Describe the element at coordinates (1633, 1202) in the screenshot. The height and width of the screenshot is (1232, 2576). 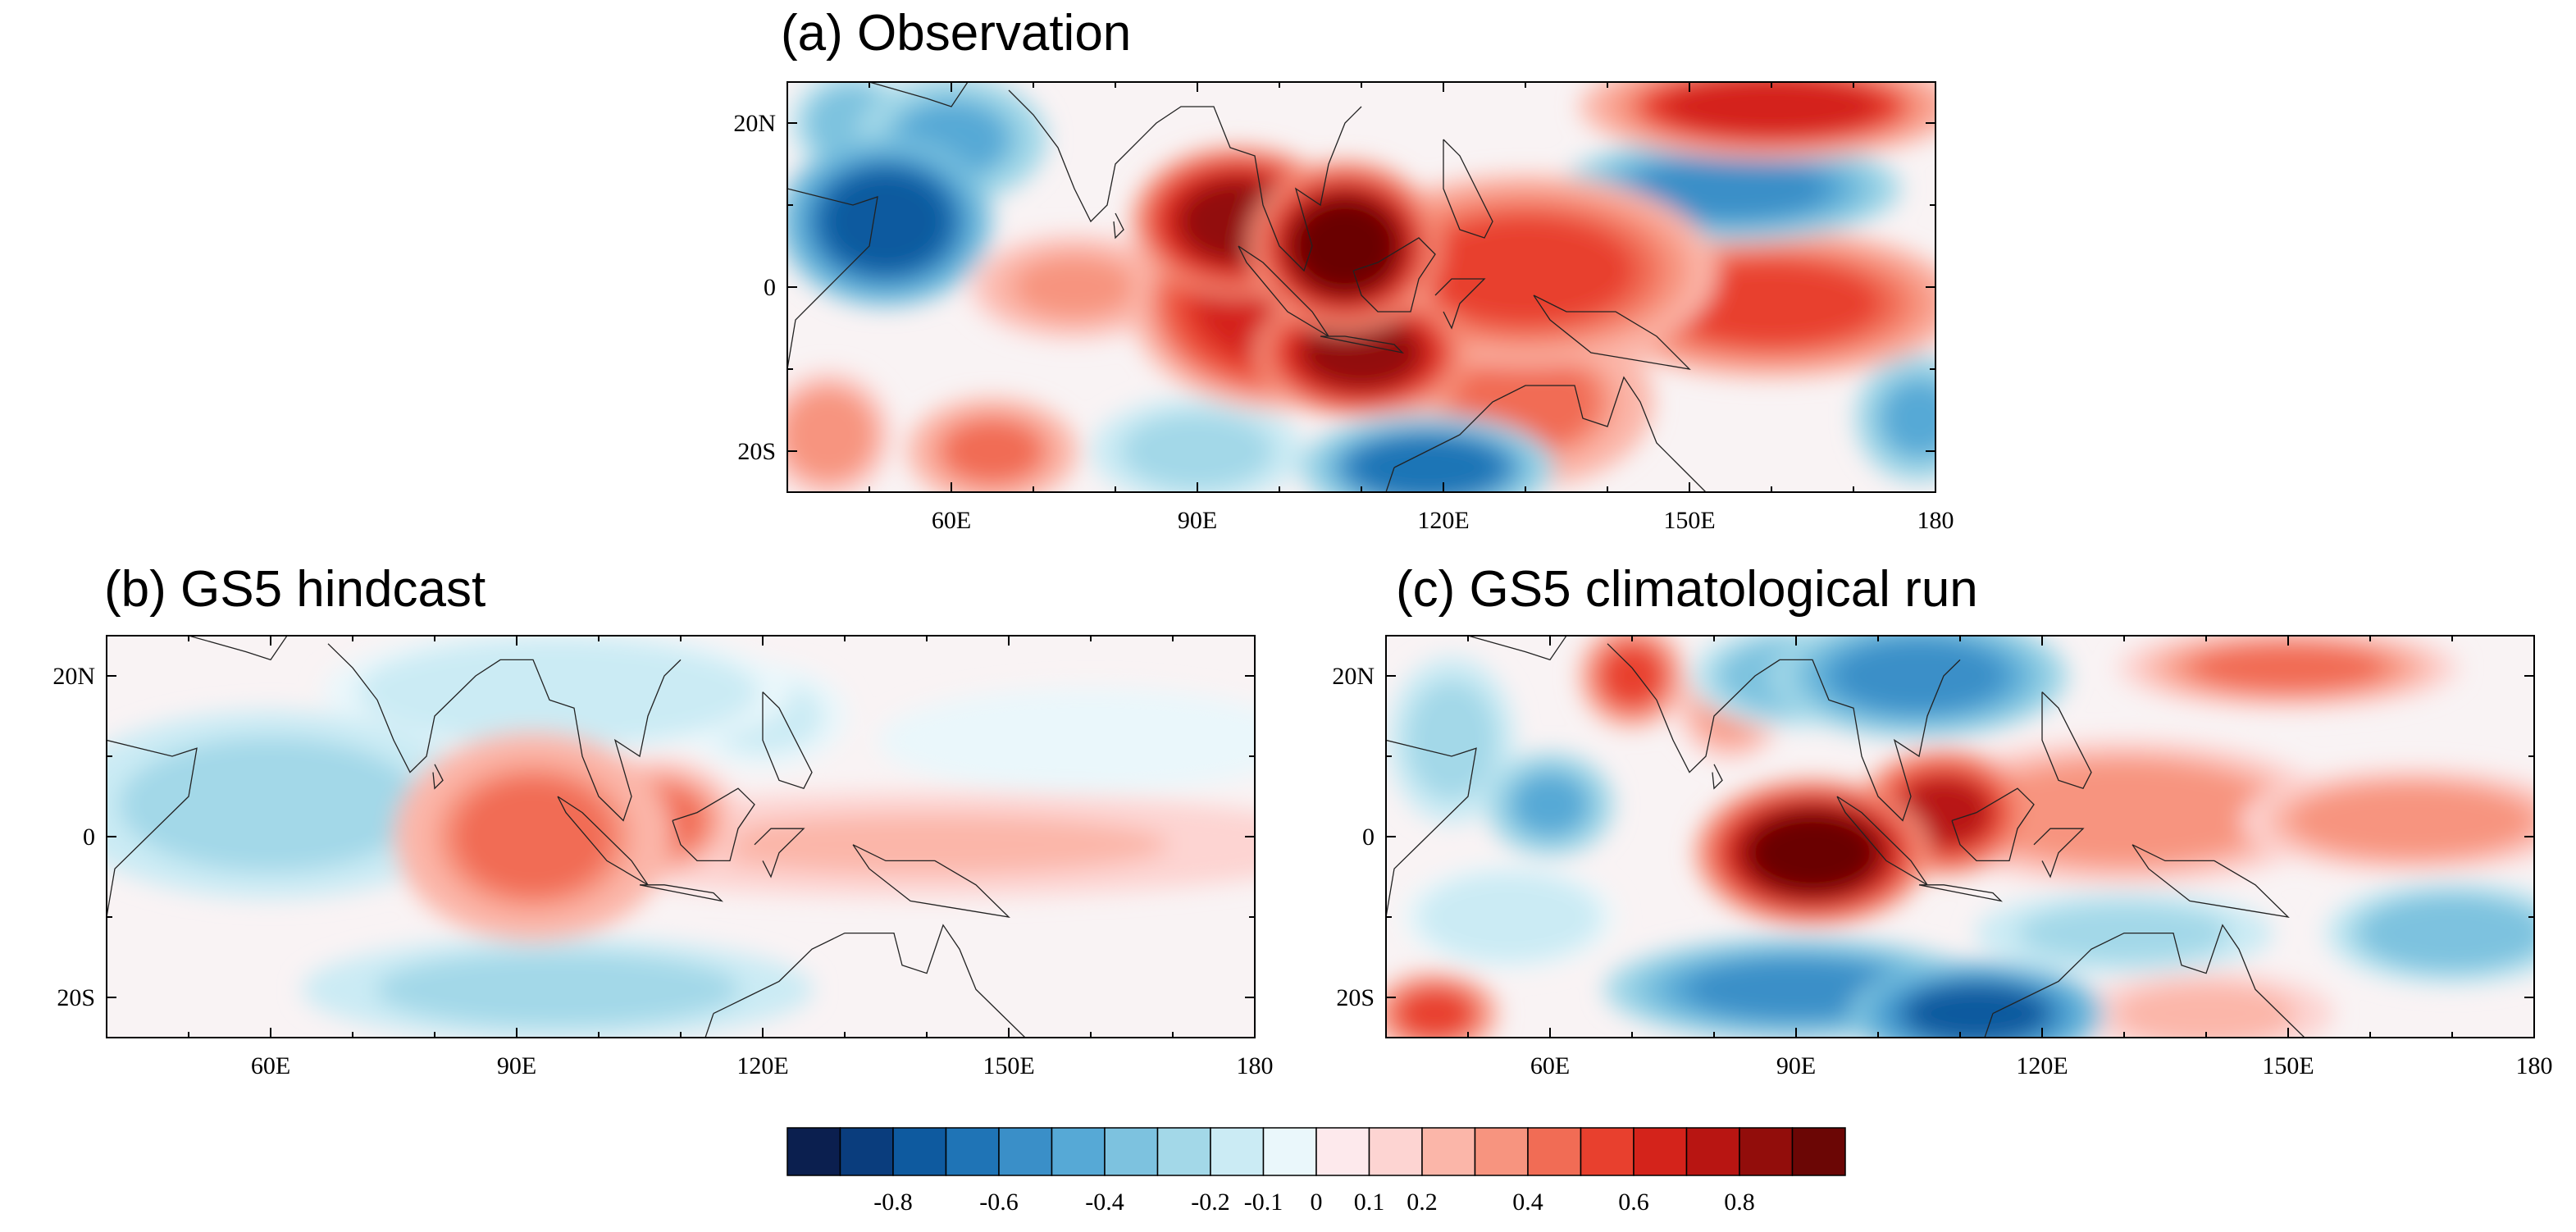
I see `colorbar-tick-label: 0.6` at that location.